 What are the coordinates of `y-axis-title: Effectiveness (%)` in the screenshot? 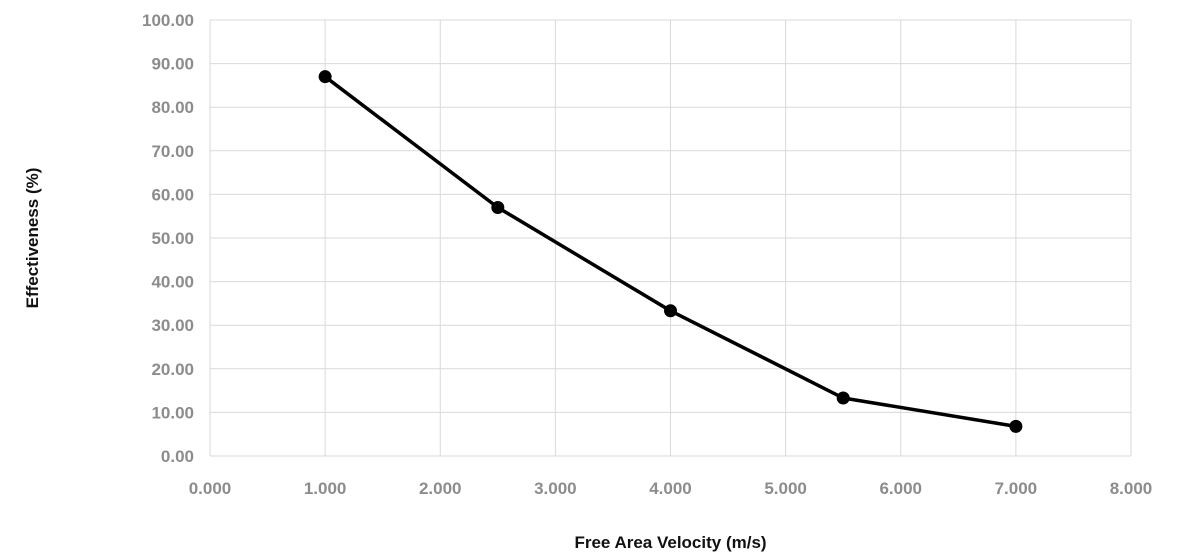 It's located at (32, 238).